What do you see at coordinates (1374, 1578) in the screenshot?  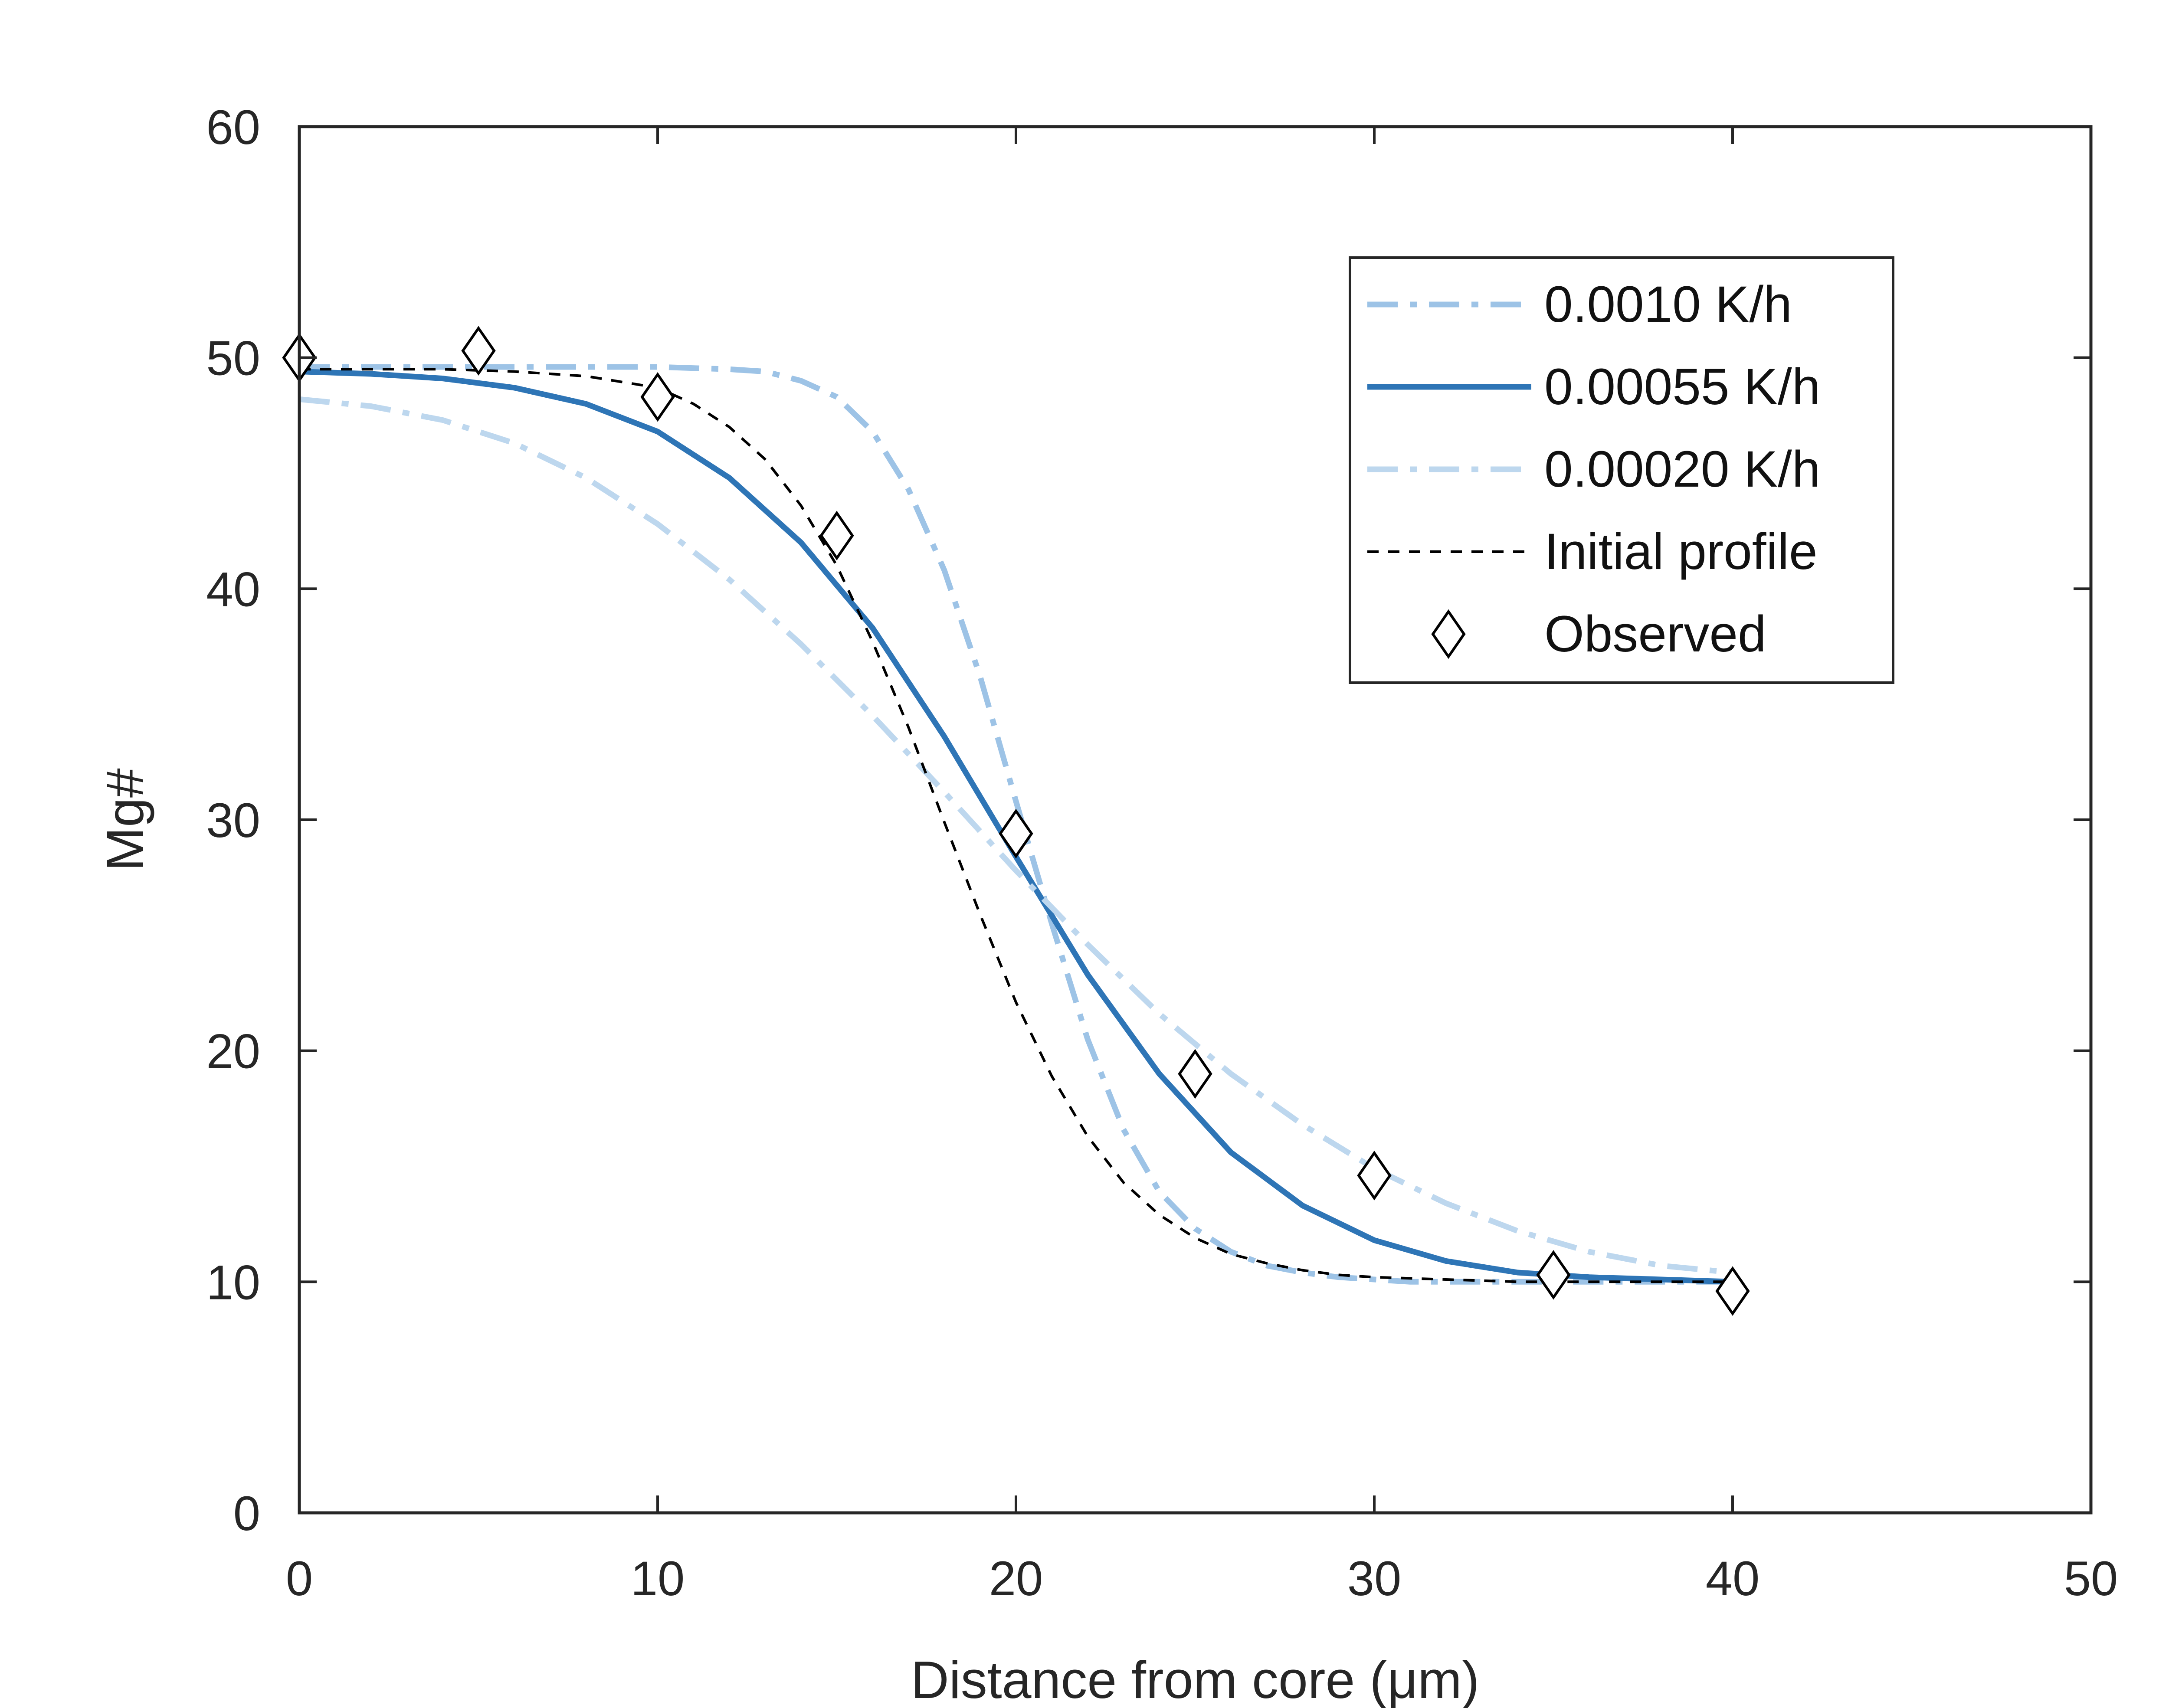 I see `x-tick-label-3: 30` at bounding box center [1374, 1578].